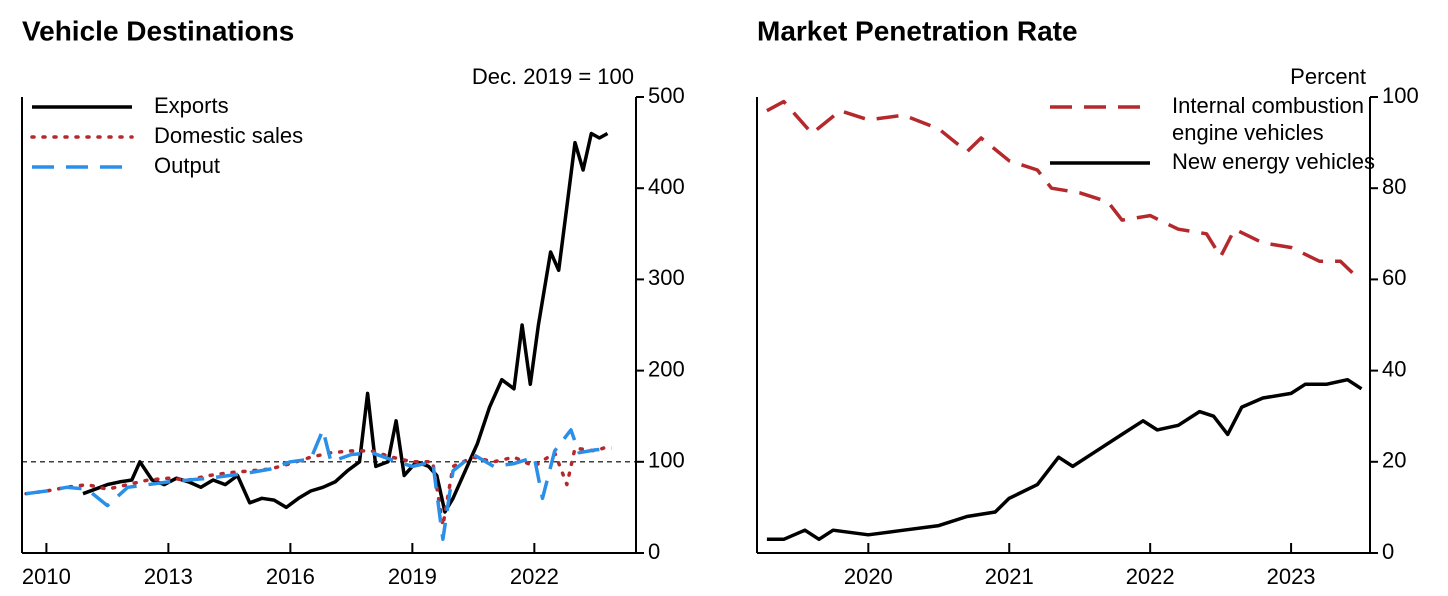 This screenshot has width=1448, height=596. I want to click on unit-label: Percent, so click(1328, 76).